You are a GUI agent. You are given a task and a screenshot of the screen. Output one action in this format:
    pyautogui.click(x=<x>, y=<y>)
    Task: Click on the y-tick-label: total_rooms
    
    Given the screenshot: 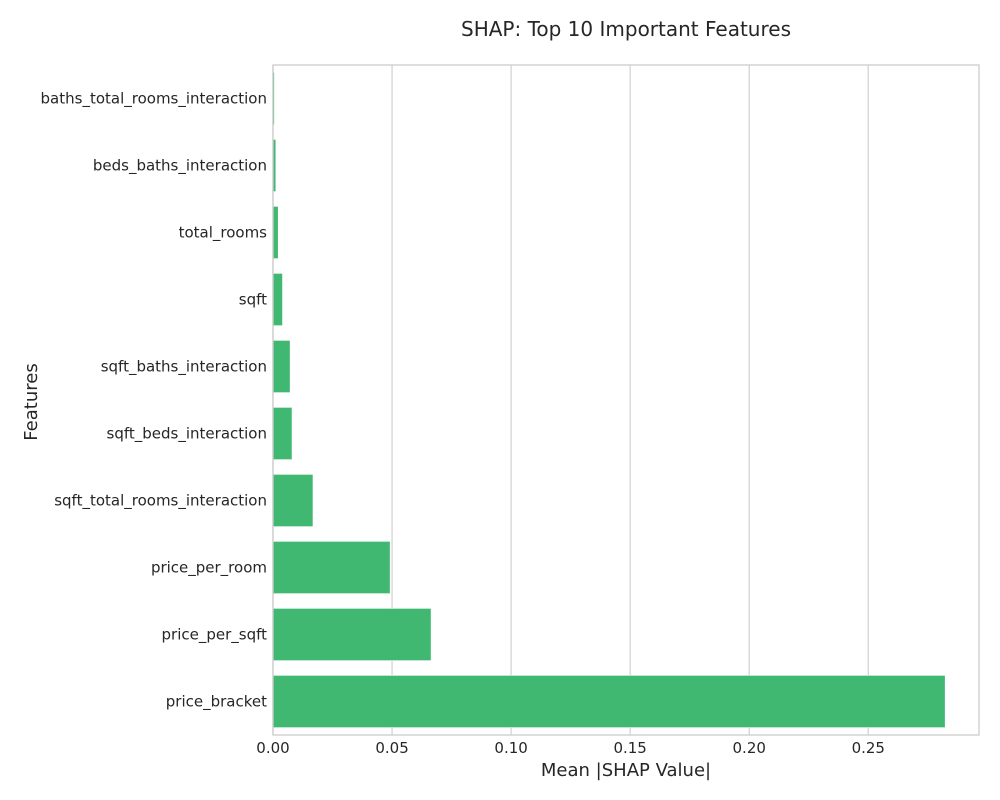 What is the action you would take?
    pyautogui.click(x=223, y=233)
    